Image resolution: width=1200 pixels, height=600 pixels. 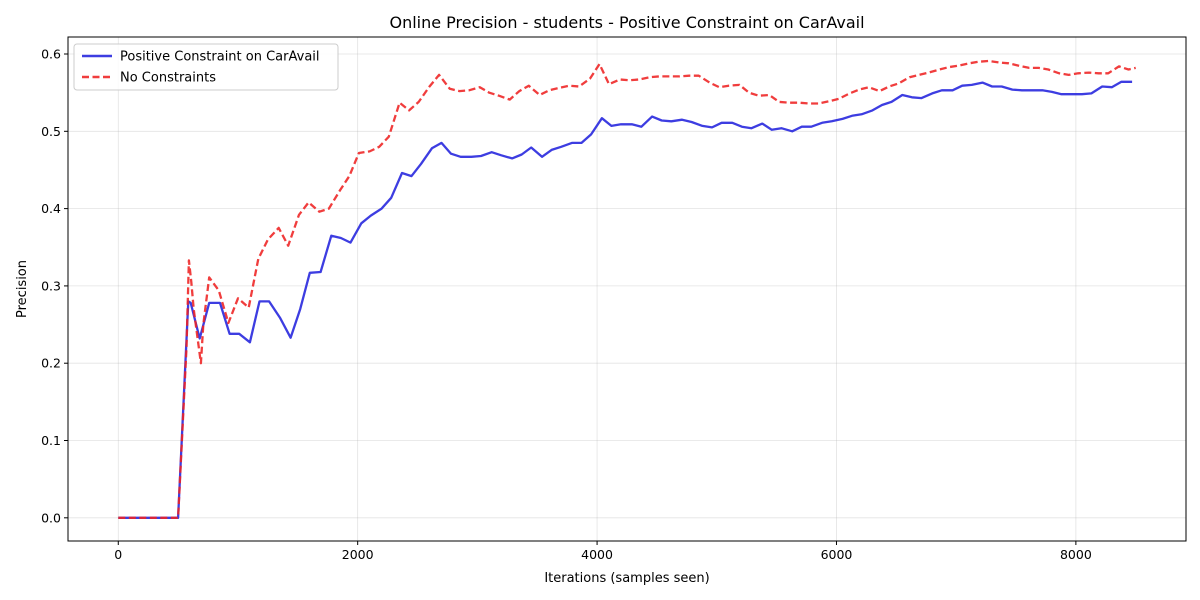 What do you see at coordinates (51, 285) in the screenshot?
I see `y-tick-label: 0.3` at bounding box center [51, 285].